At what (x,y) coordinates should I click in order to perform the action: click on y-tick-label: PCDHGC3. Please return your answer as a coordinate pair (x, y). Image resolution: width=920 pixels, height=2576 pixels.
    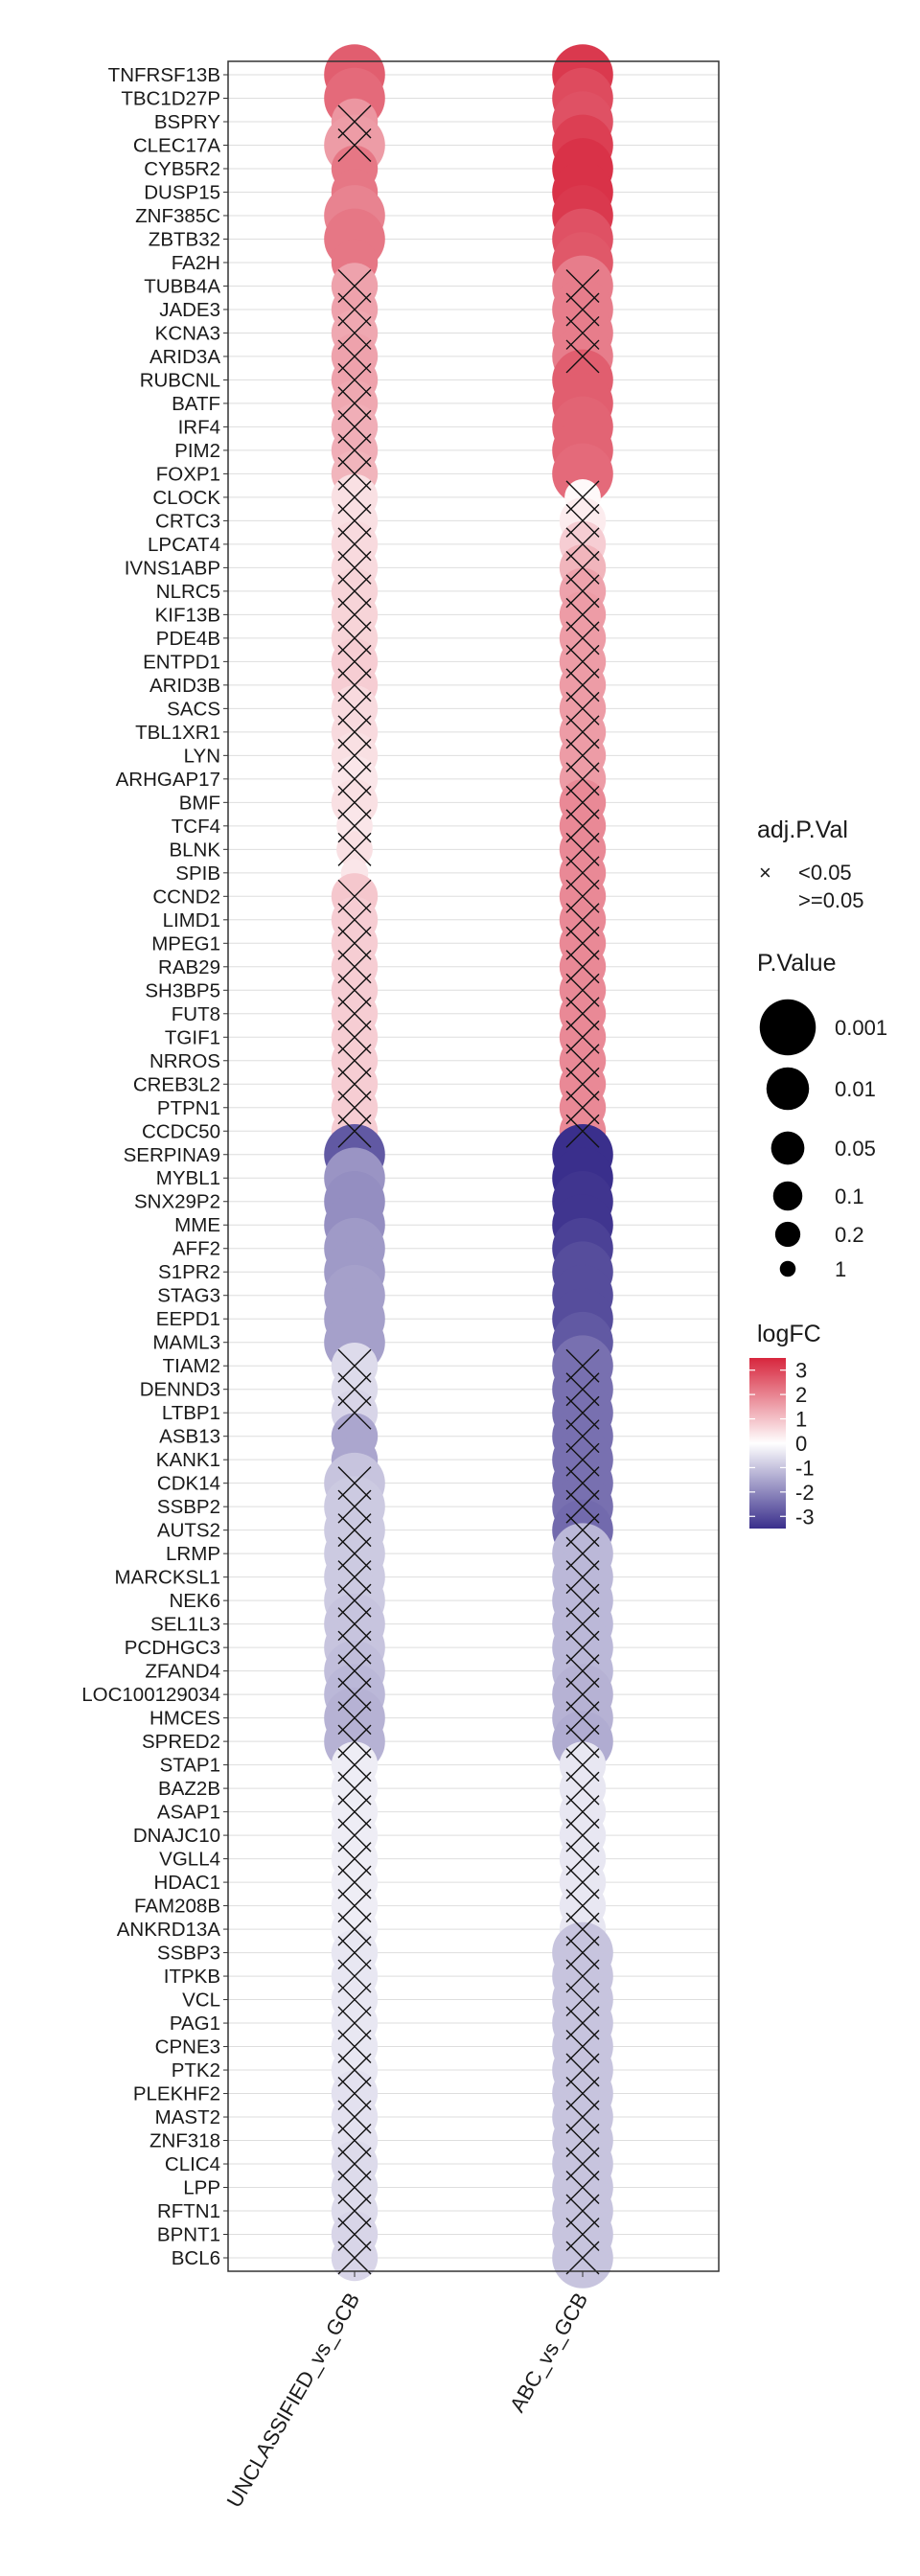
    Looking at the image, I should click on (172, 1648).